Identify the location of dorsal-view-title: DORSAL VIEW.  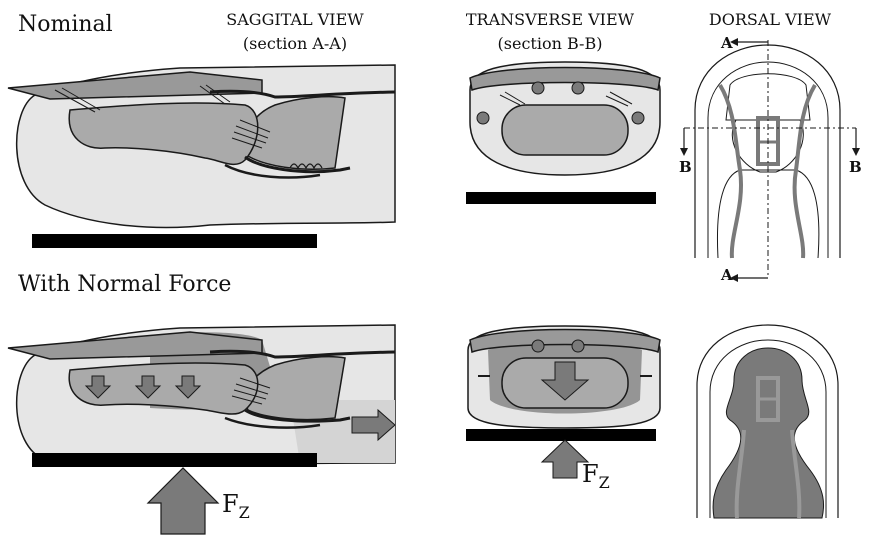
(770, 19).